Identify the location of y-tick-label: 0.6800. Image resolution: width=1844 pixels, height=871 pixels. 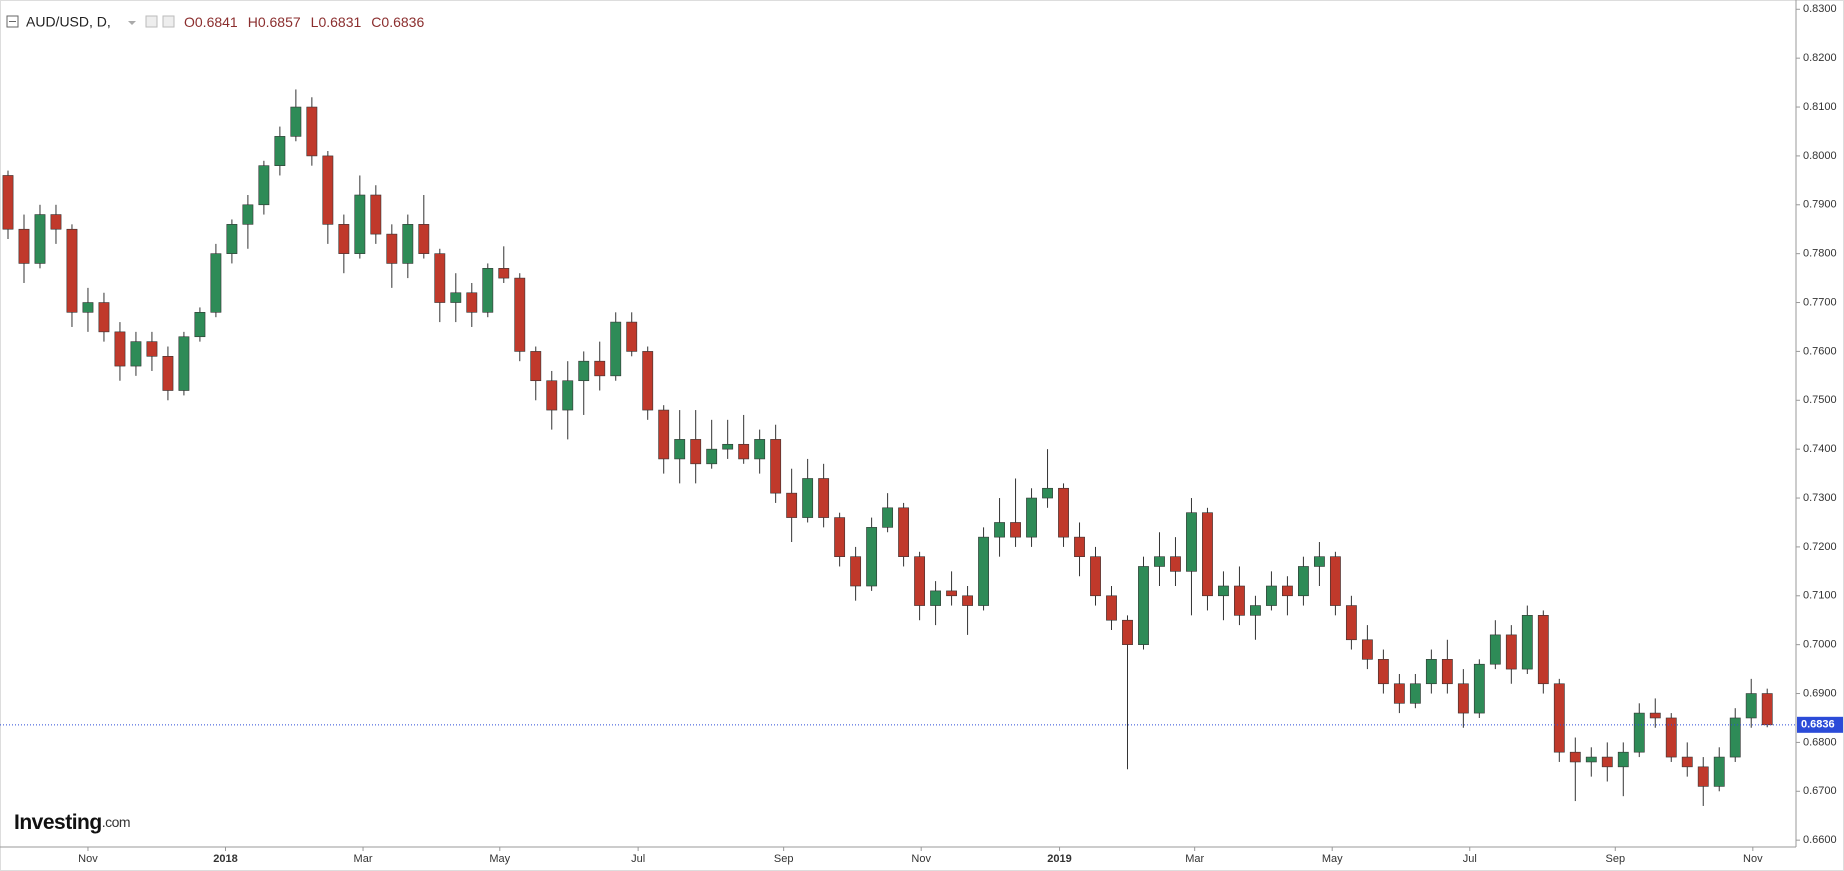
(1820, 742).